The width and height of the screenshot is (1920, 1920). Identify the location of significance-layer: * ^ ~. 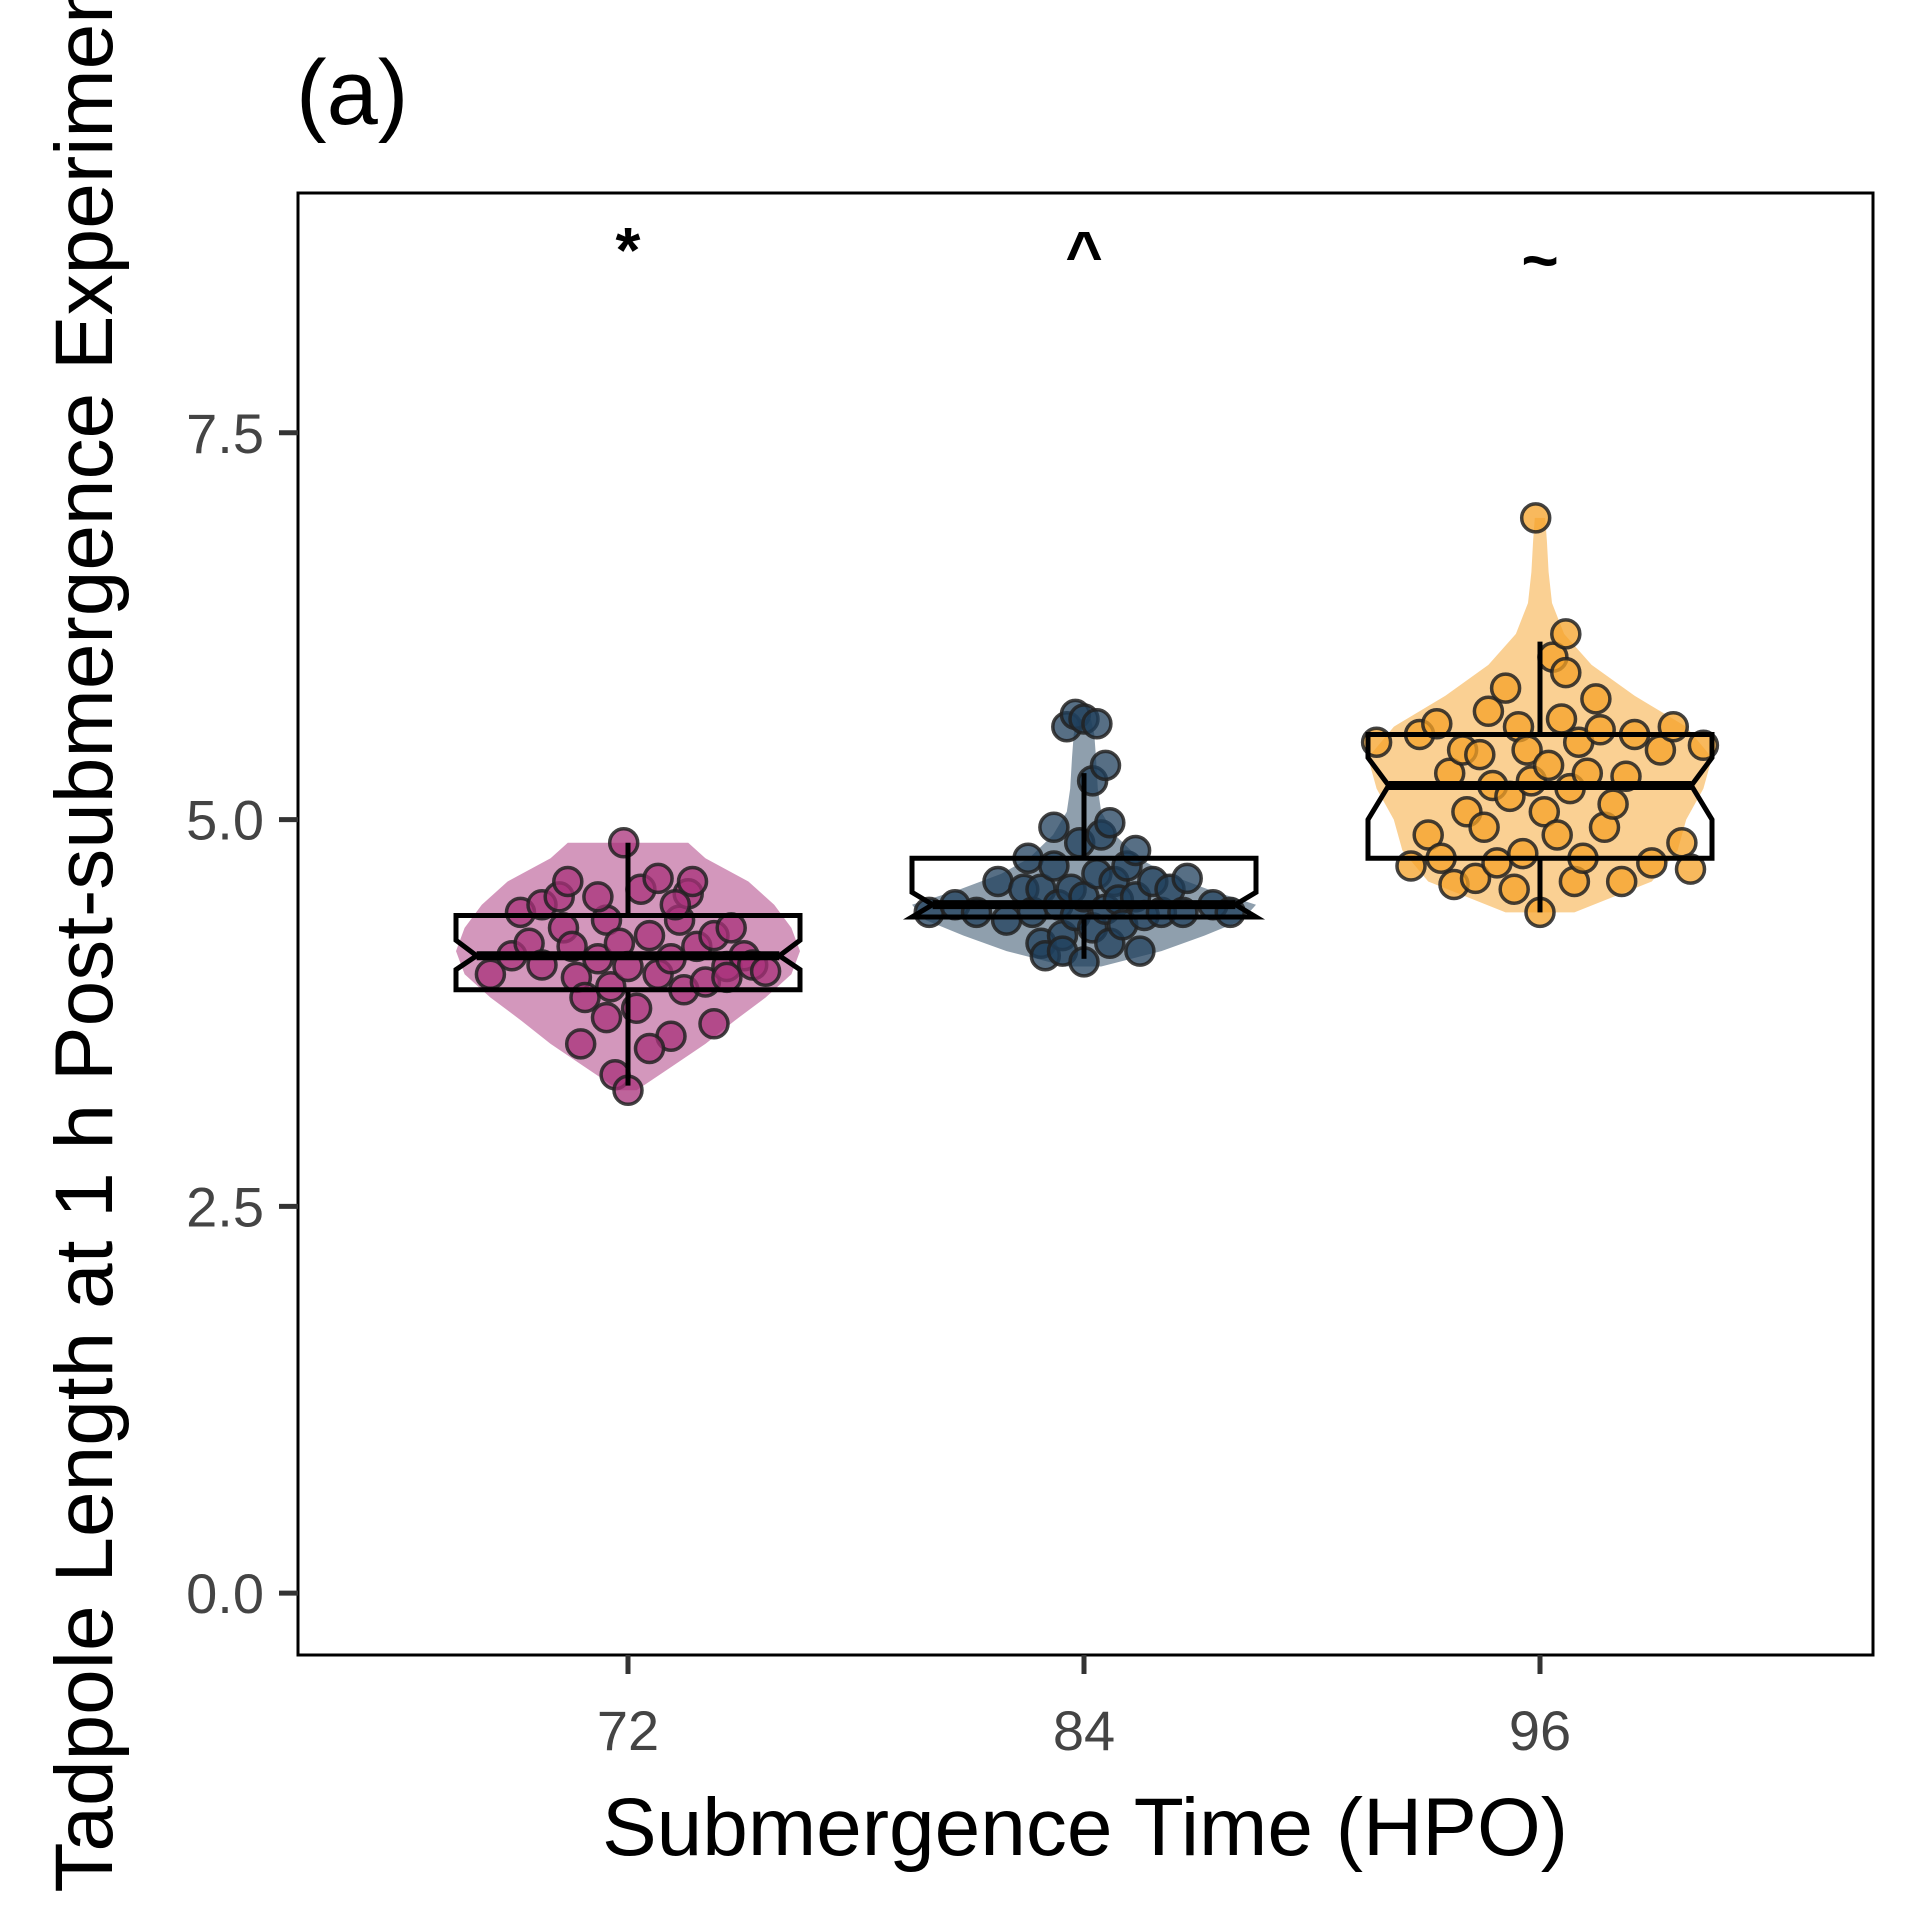
(1087, 255).